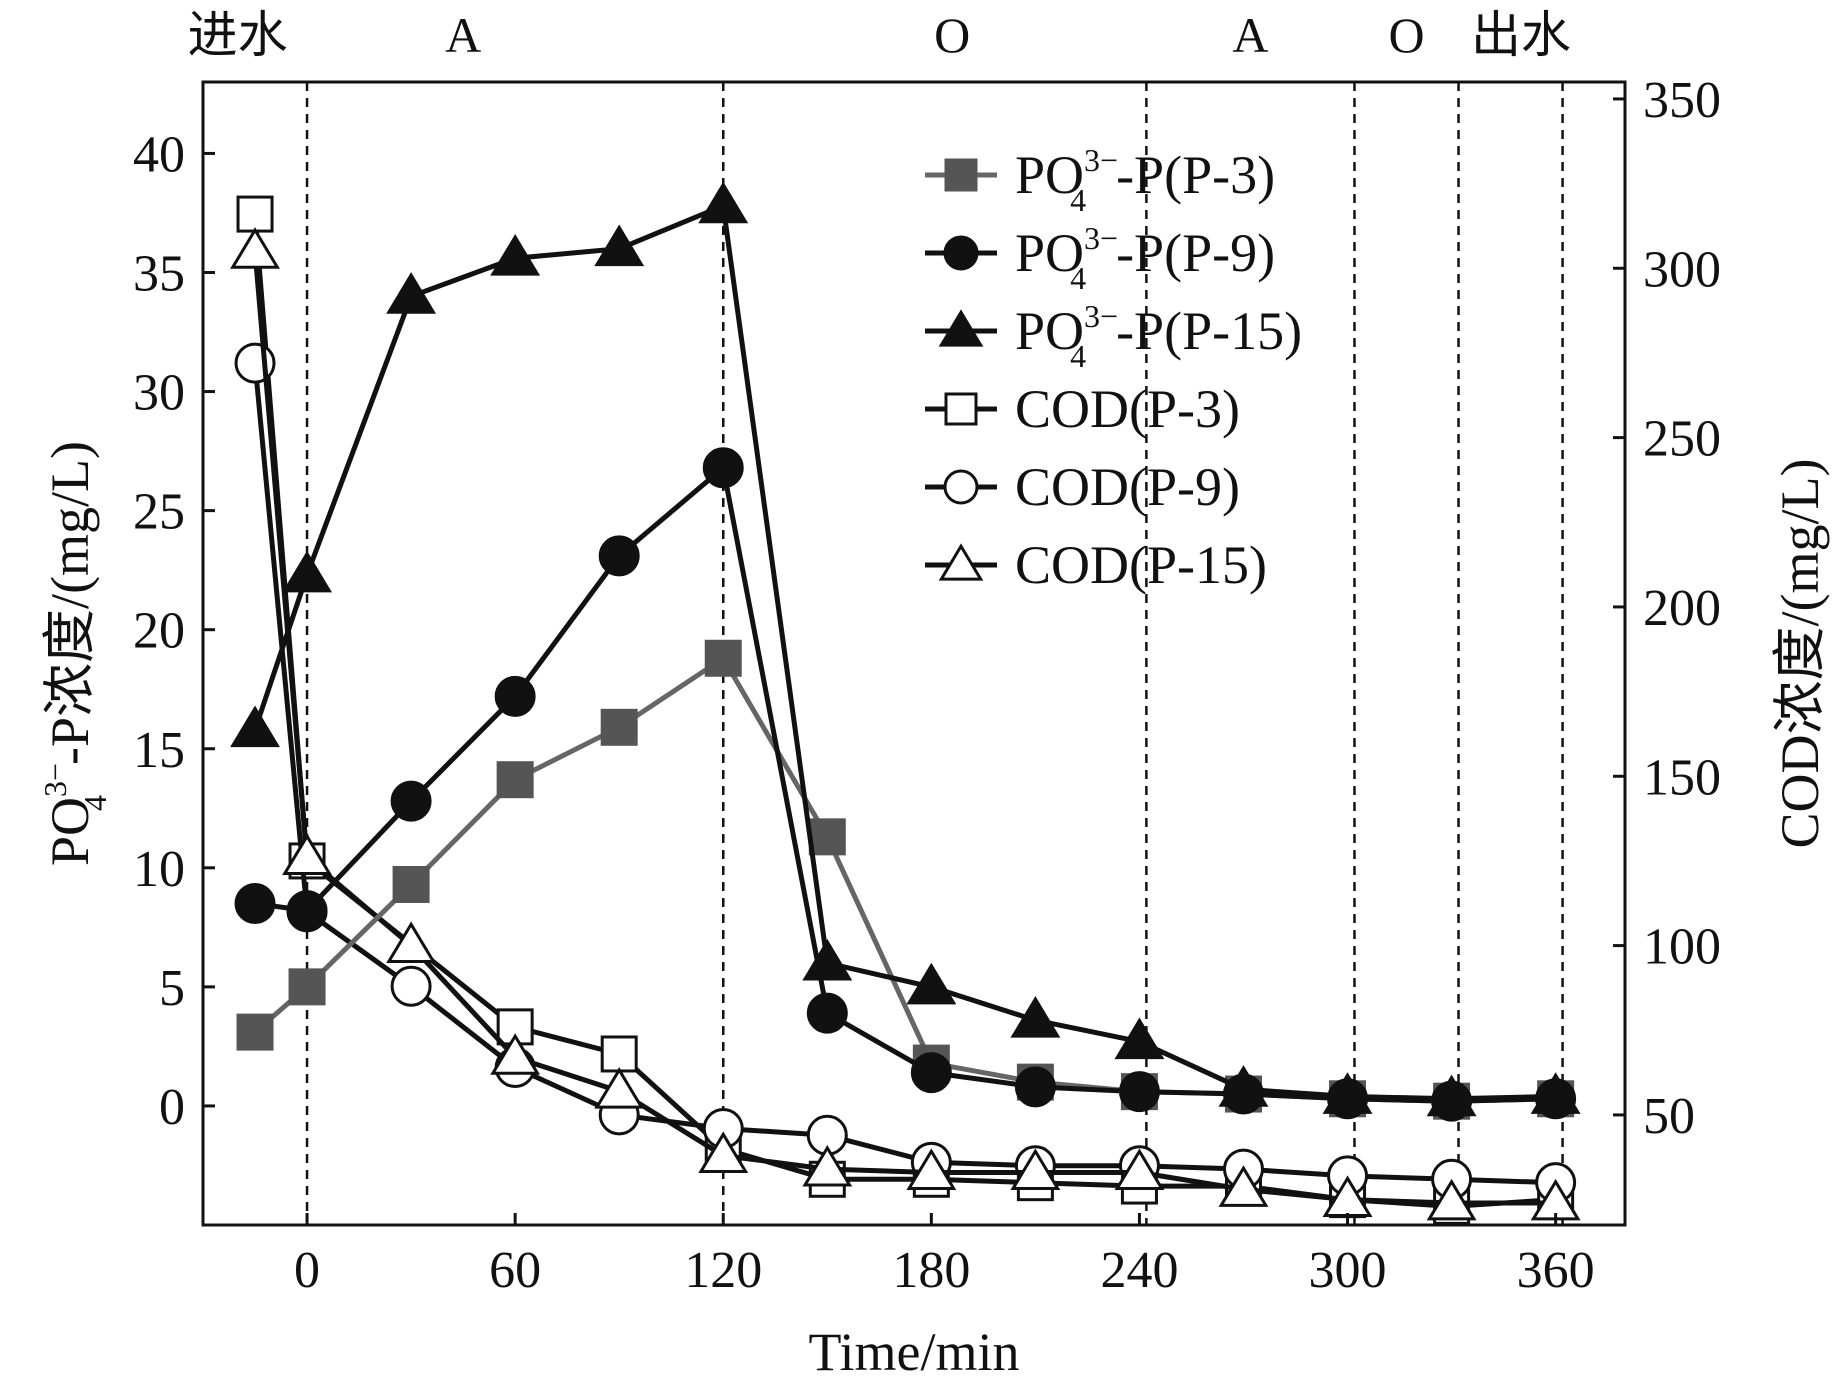  I want to click on y-left-tick-label: 30, so click(159, 393).